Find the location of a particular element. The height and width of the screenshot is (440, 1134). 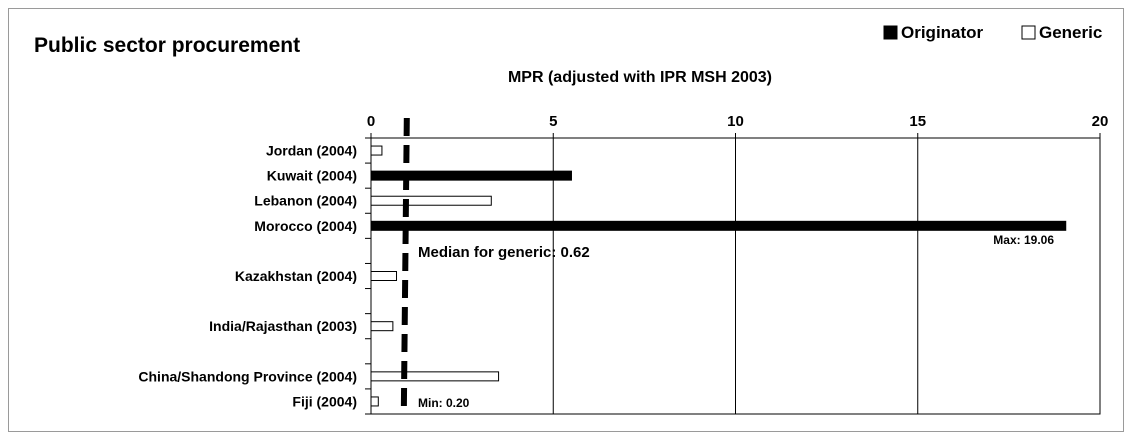

legend: Originator Generic is located at coordinates (992, 32).